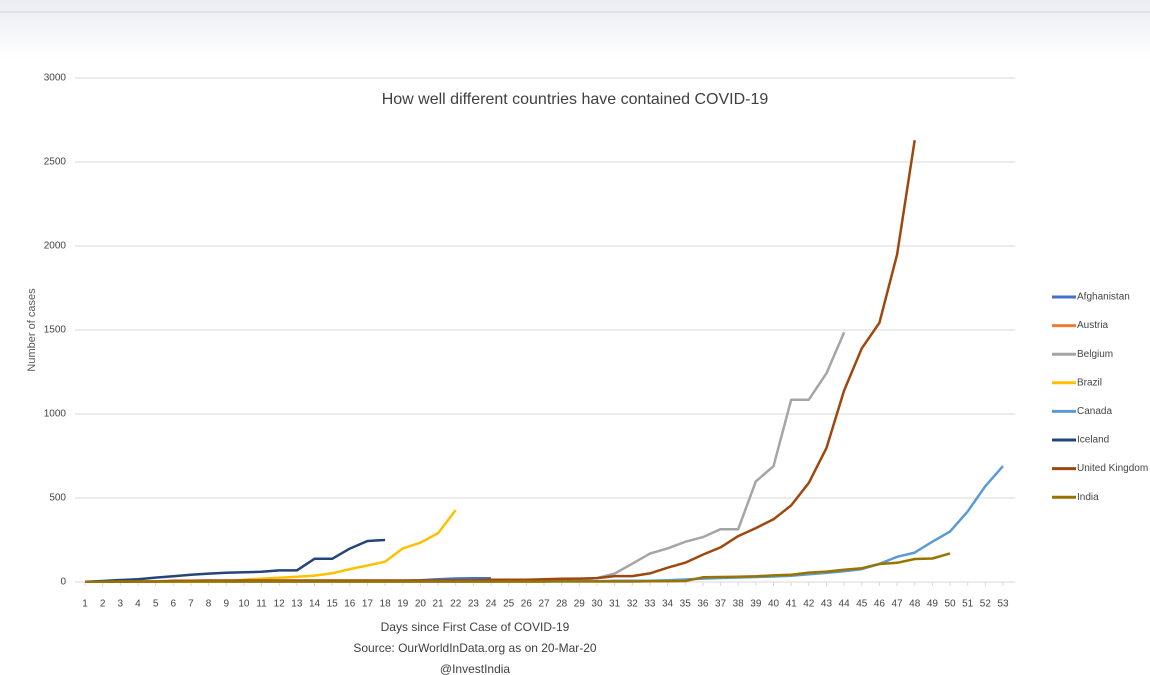 The height and width of the screenshot is (675, 1150). I want to click on x-tick-label: 20, so click(421, 604).